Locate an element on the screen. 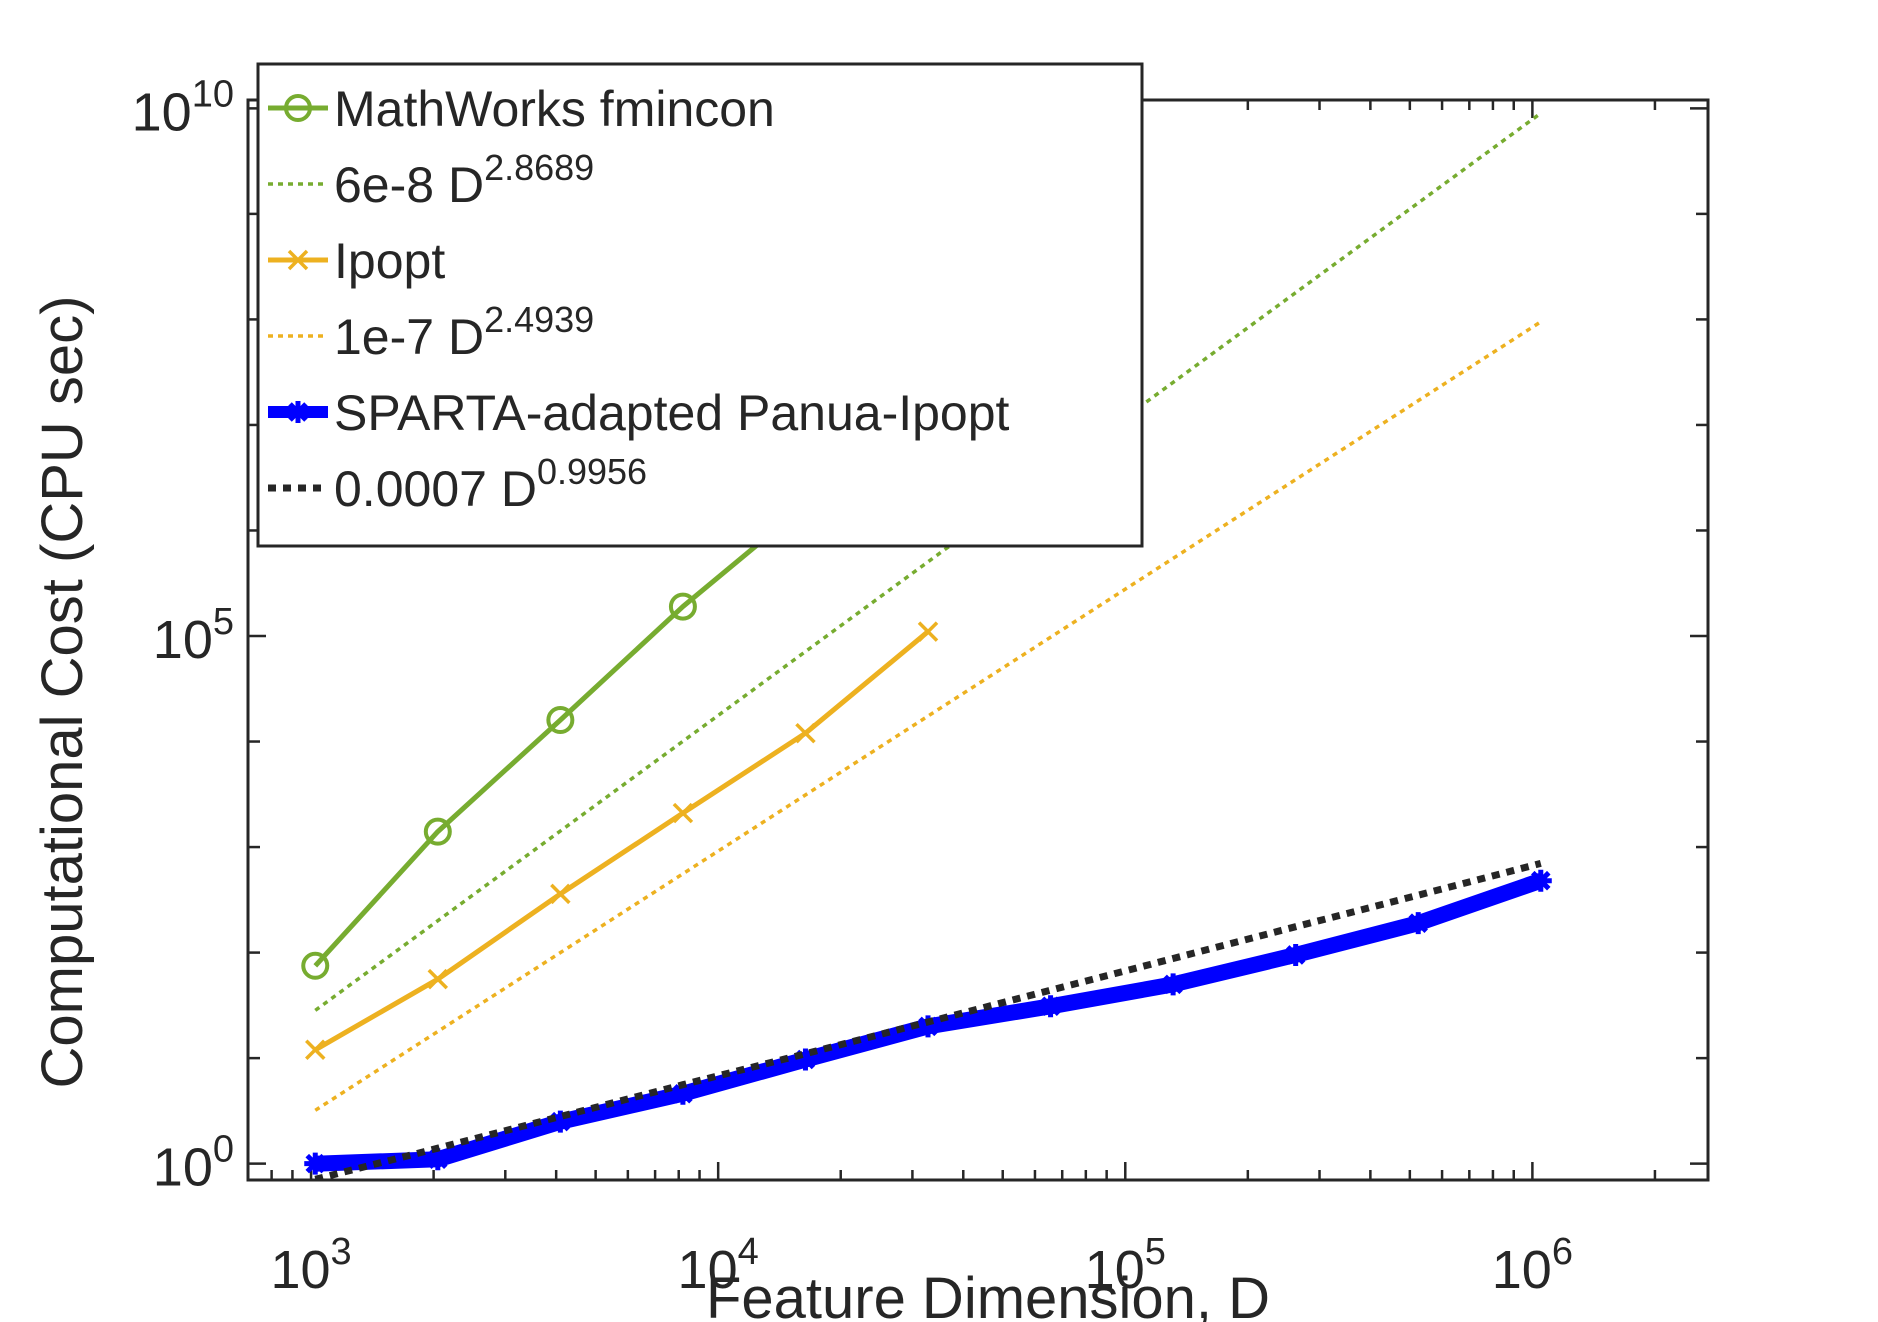 The image size is (1878, 1322). legend-entry: 0.0007 D0.9956 is located at coordinates (490, 484).